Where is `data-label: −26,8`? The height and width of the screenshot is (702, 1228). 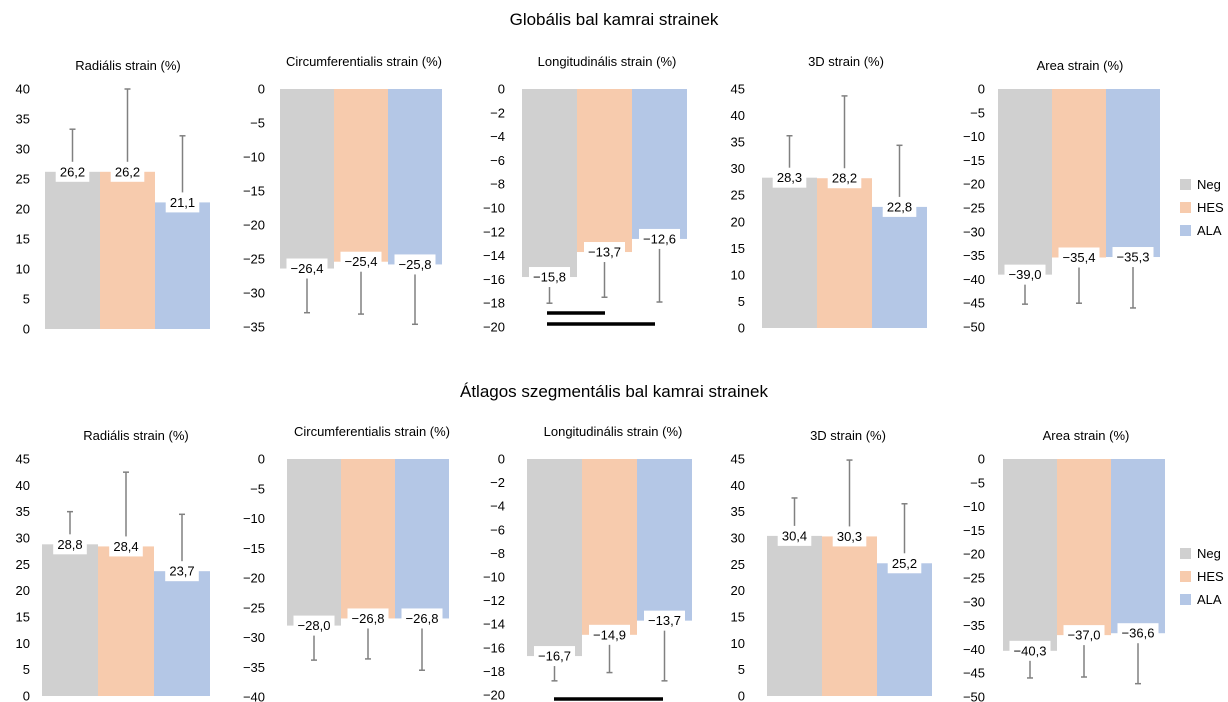 data-label: −26,8 is located at coordinates (422, 618).